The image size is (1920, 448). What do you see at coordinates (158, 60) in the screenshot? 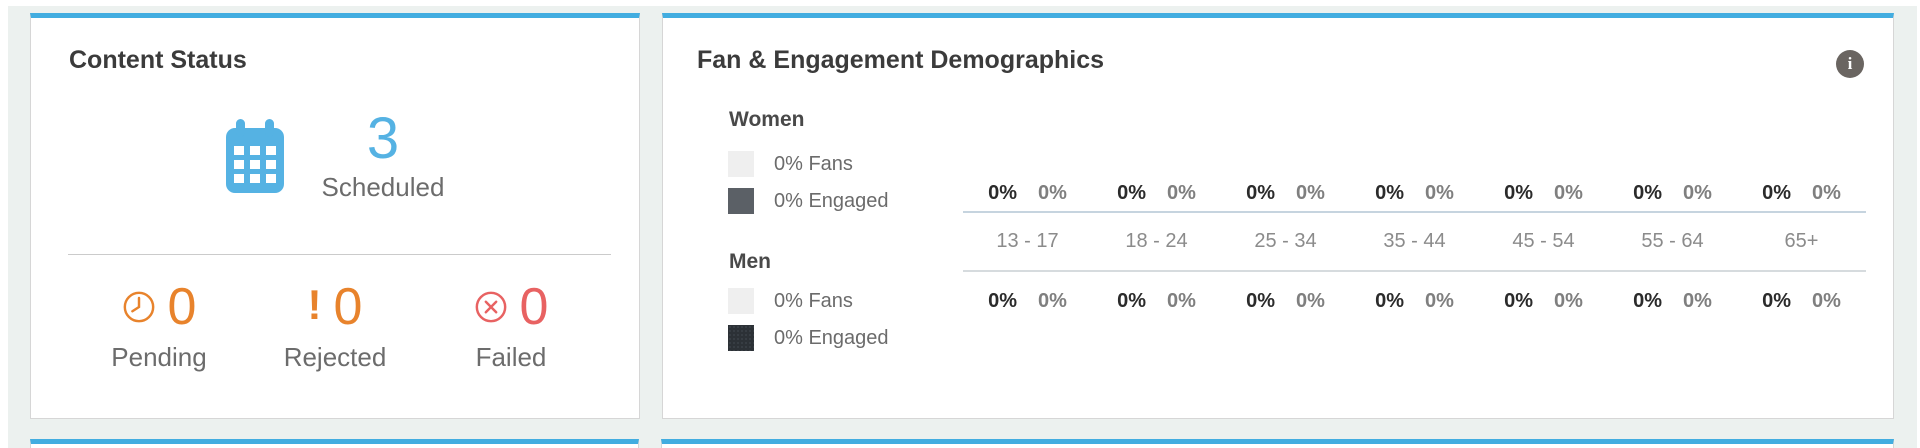
I see `content-status-title: Content Status` at bounding box center [158, 60].